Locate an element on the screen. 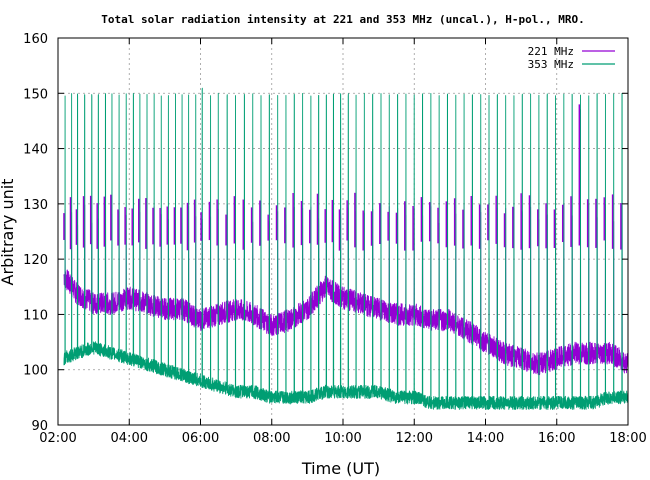 This screenshot has height=480, width=650. x-tick-label: 04:00 is located at coordinates (129, 438).